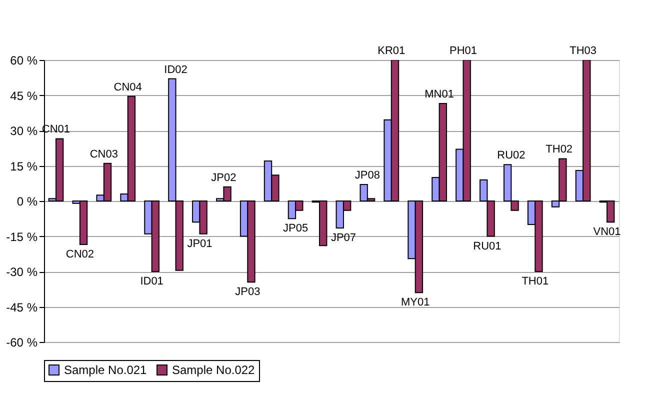  I want to click on y-tick-label: 30 %, so click(24, 131).